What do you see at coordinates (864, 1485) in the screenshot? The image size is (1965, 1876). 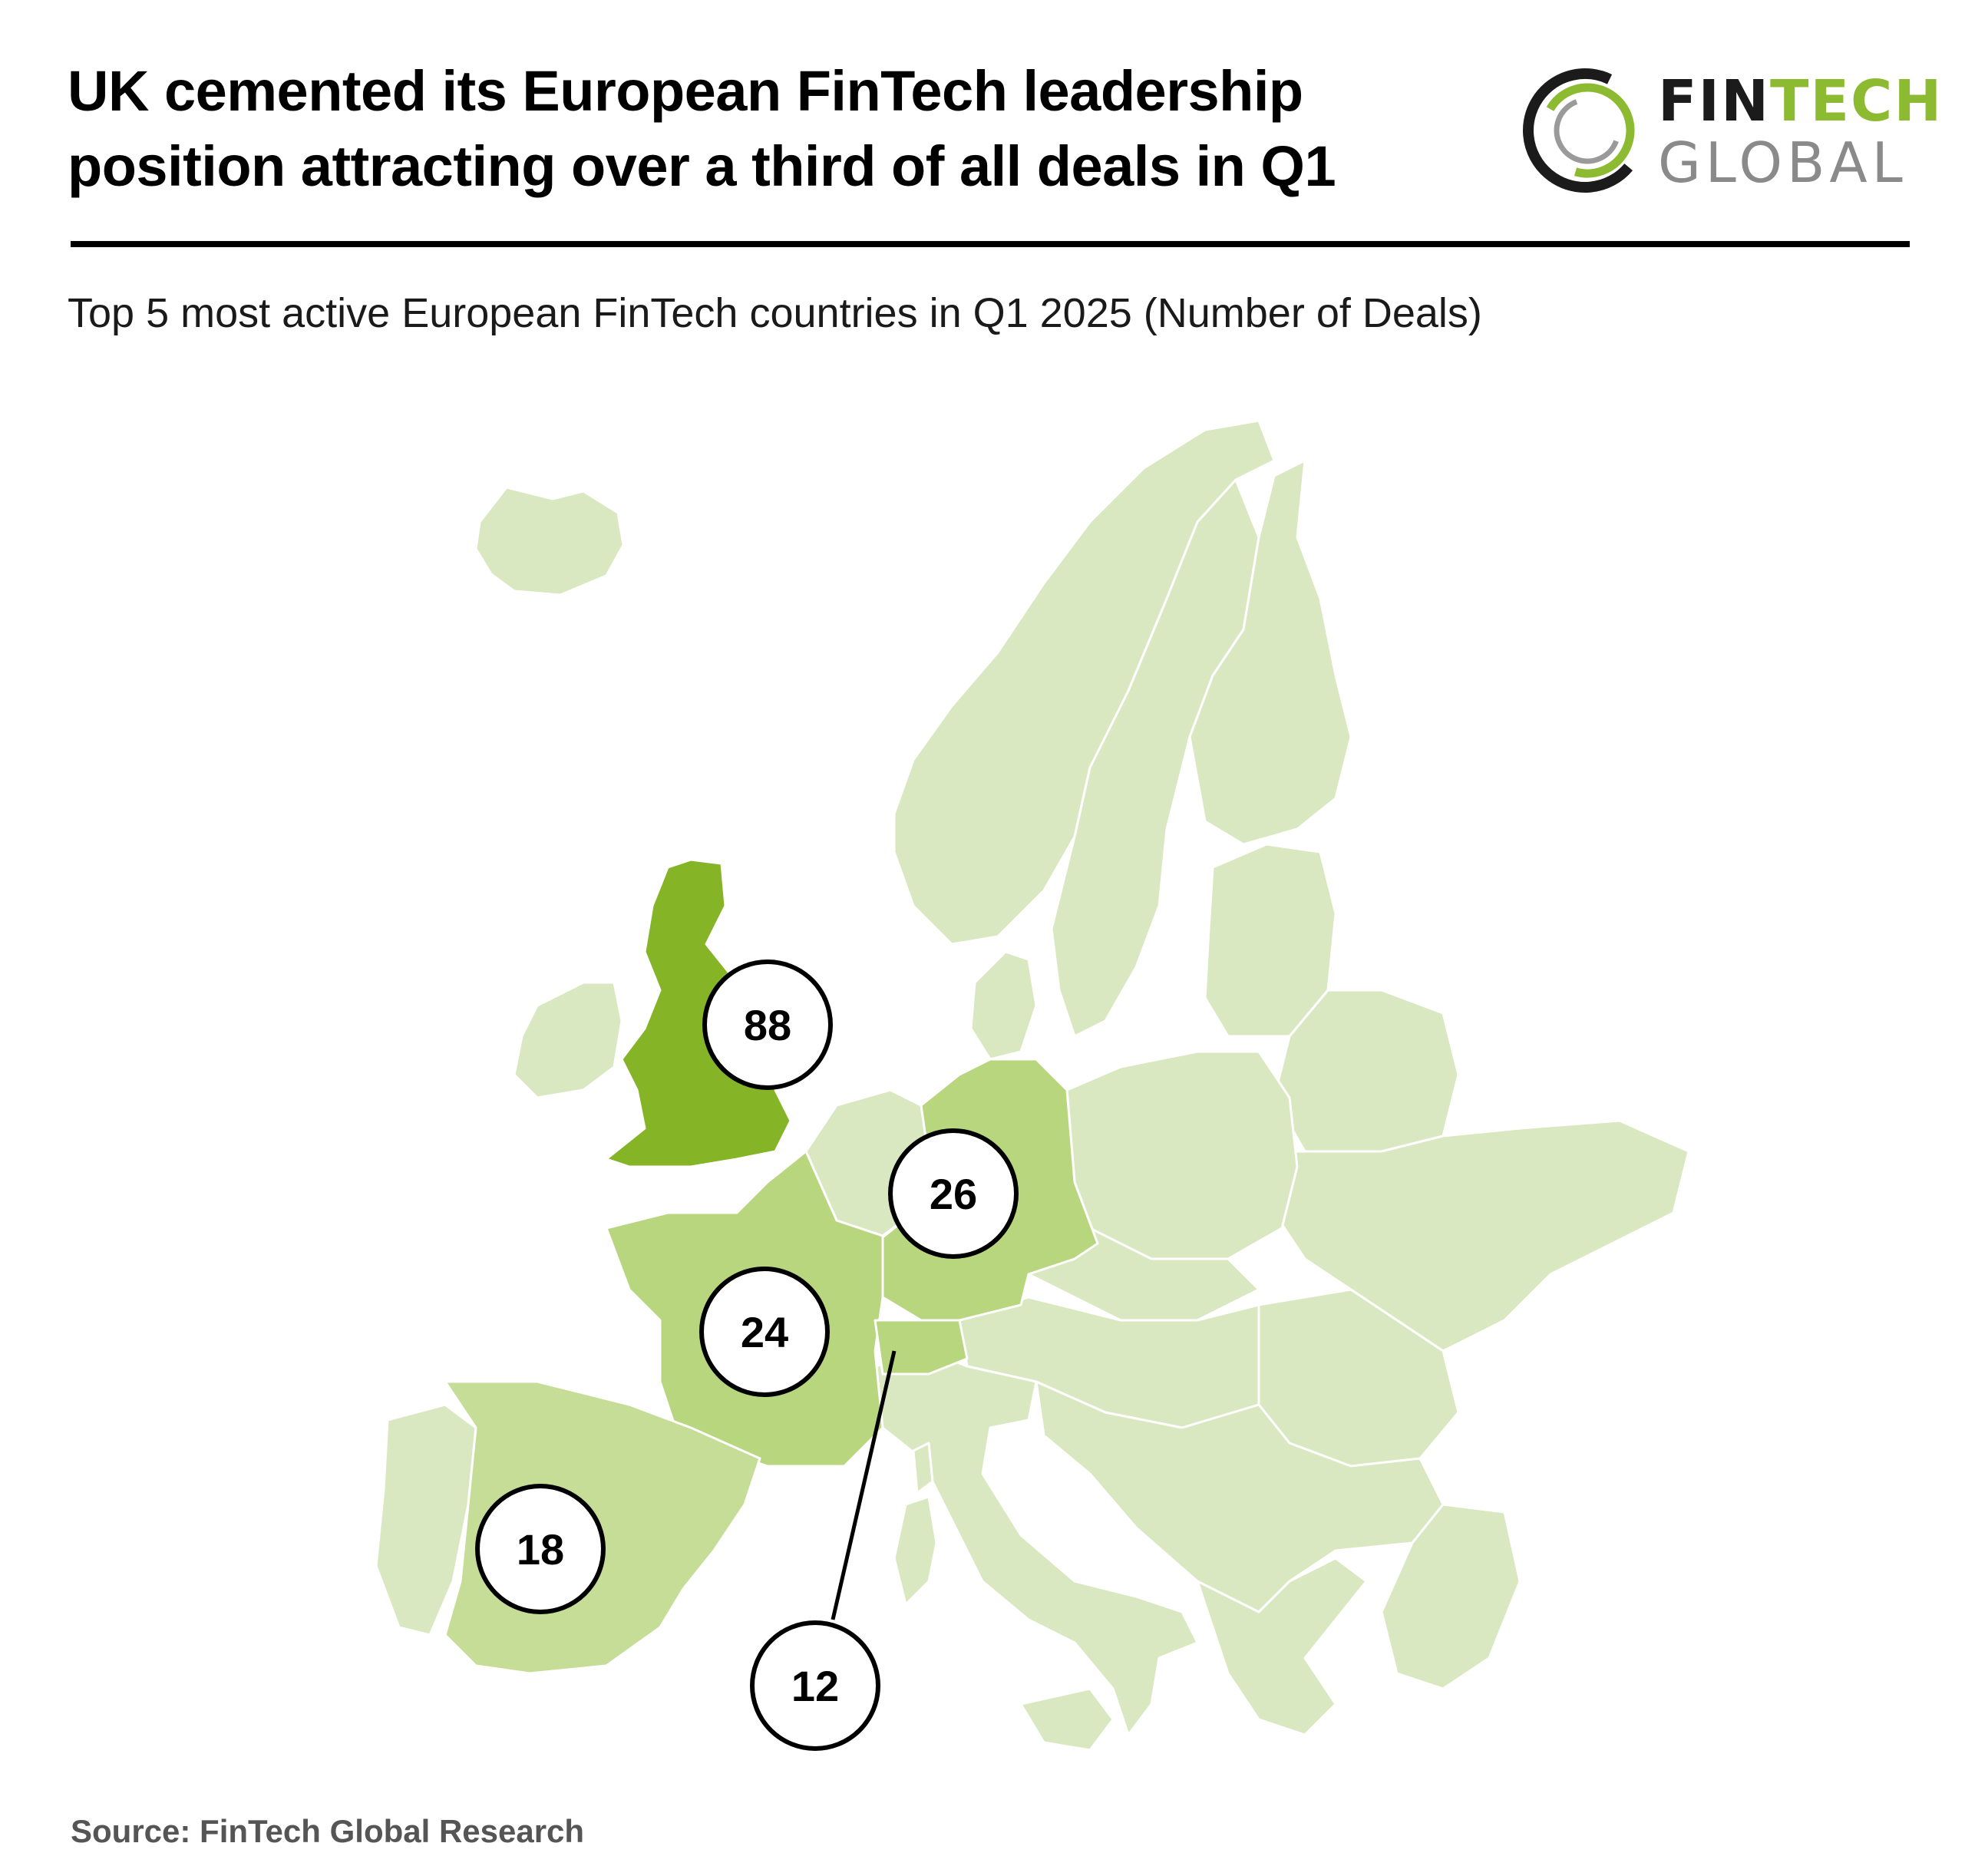 I see `switzerland-leader-line` at bounding box center [864, 1485].